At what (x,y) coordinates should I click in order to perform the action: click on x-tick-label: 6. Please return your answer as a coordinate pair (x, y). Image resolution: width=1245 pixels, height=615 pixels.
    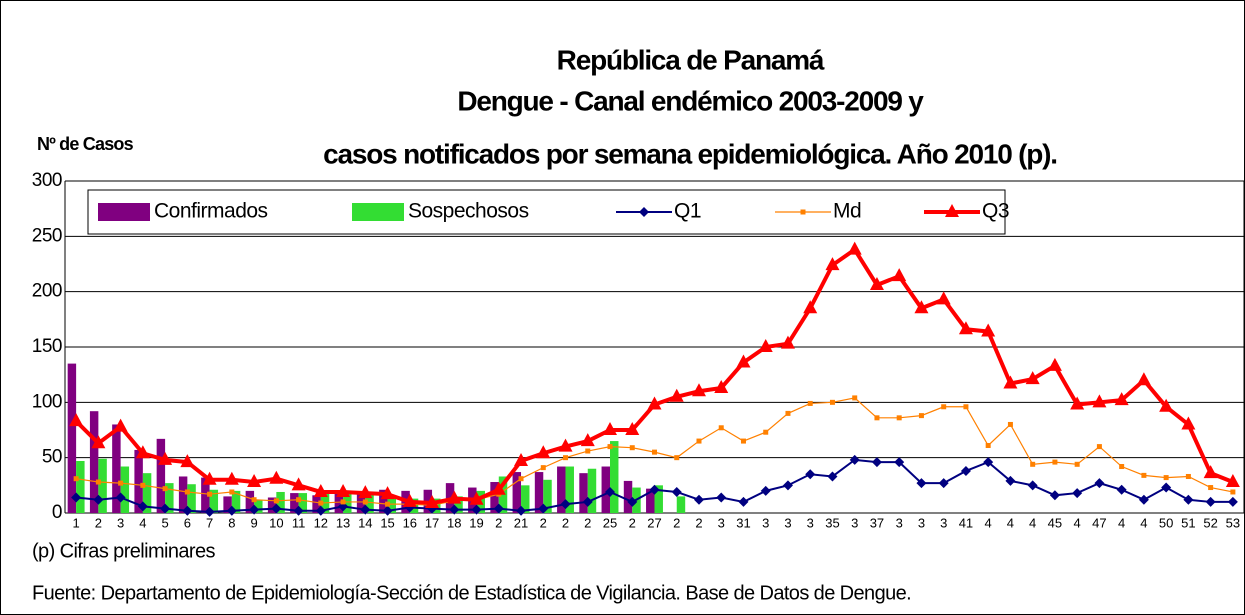
    Looking at the image, I should click on (187, 522).